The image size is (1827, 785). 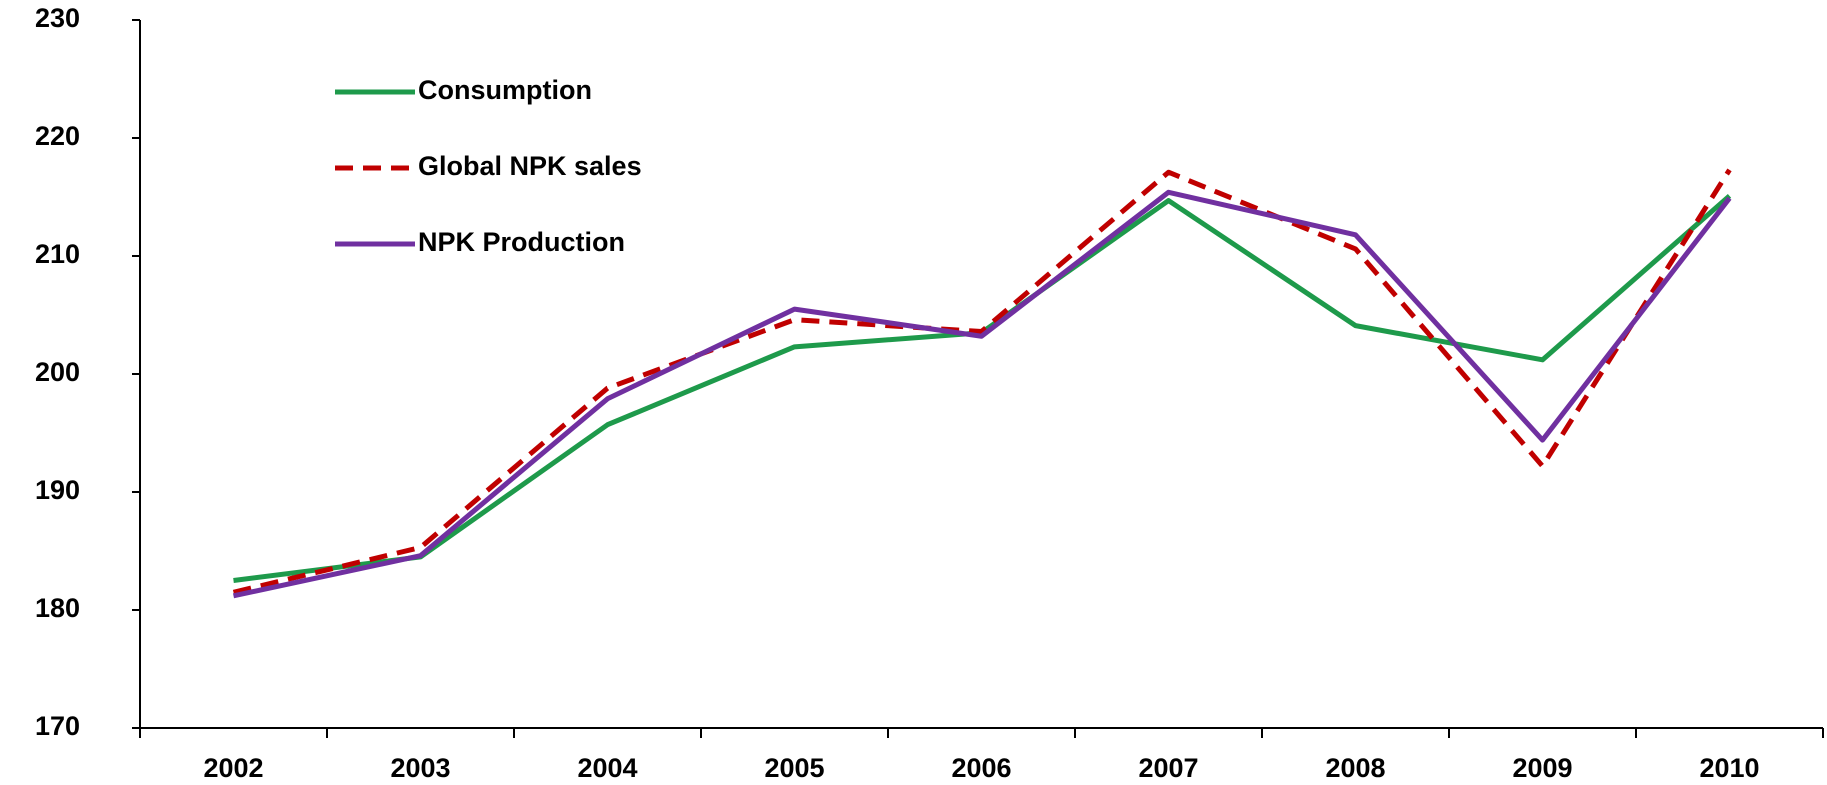 I want to click on x-tick-label: 2009, so click(x=1542, y=768).